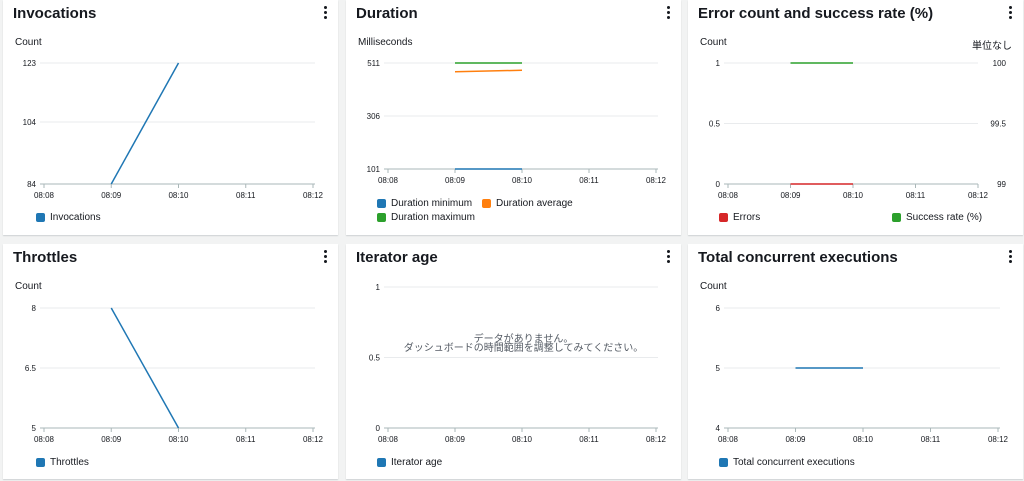 The image size is (1024, 481). I want to click on panel-title: Iterator age, so click(397, 257).